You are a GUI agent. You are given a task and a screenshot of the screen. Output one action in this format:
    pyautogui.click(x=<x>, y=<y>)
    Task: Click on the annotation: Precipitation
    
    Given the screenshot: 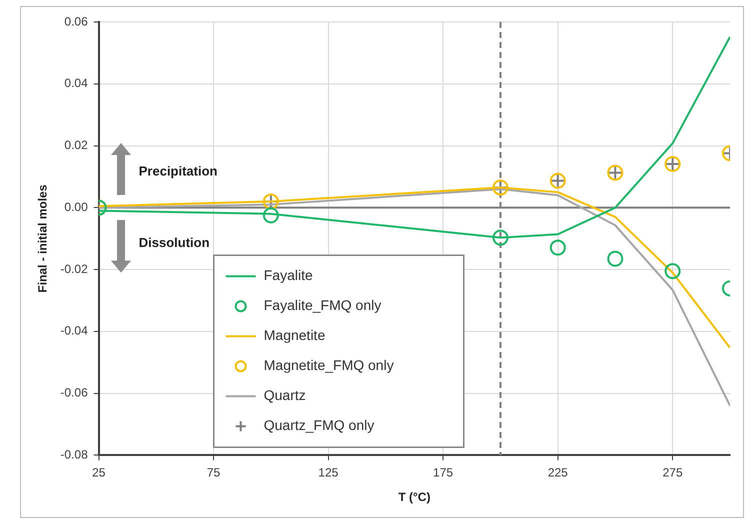 What is the action you would take?
    pyautogui.click(x=178, y=171)
    